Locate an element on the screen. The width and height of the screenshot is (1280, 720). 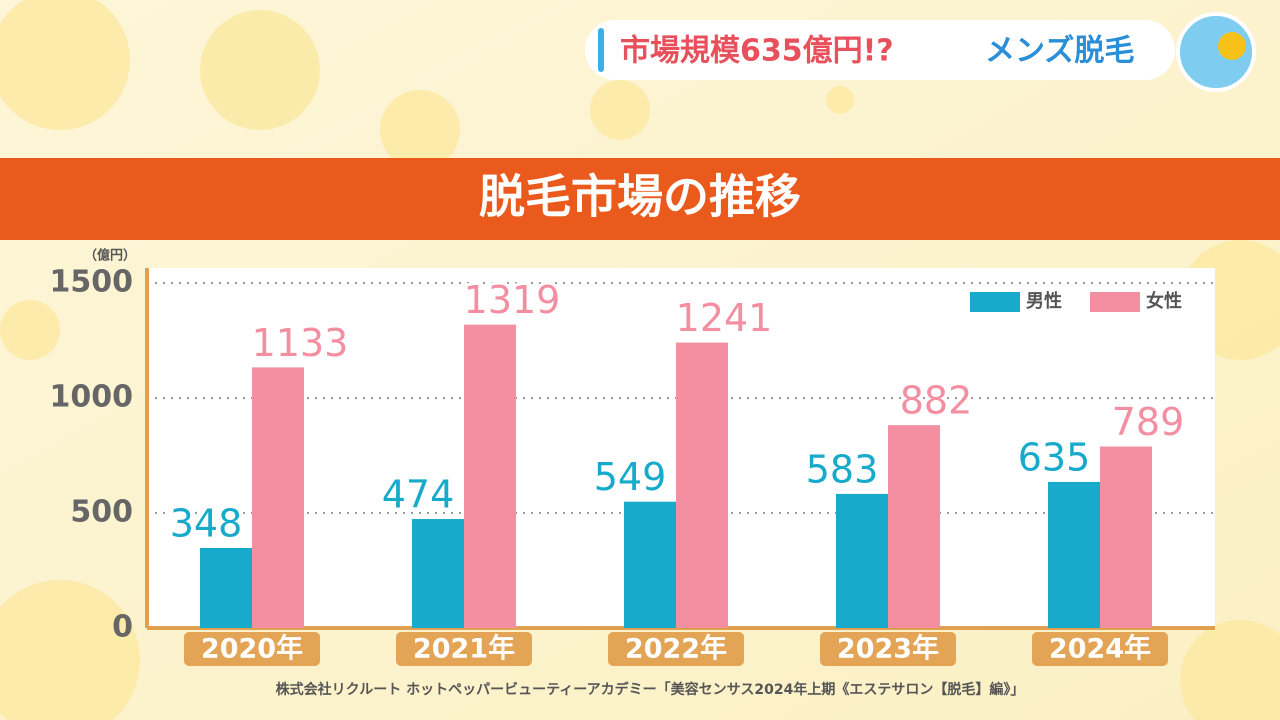
value-label: 882 is located at coordinates (936, 401).